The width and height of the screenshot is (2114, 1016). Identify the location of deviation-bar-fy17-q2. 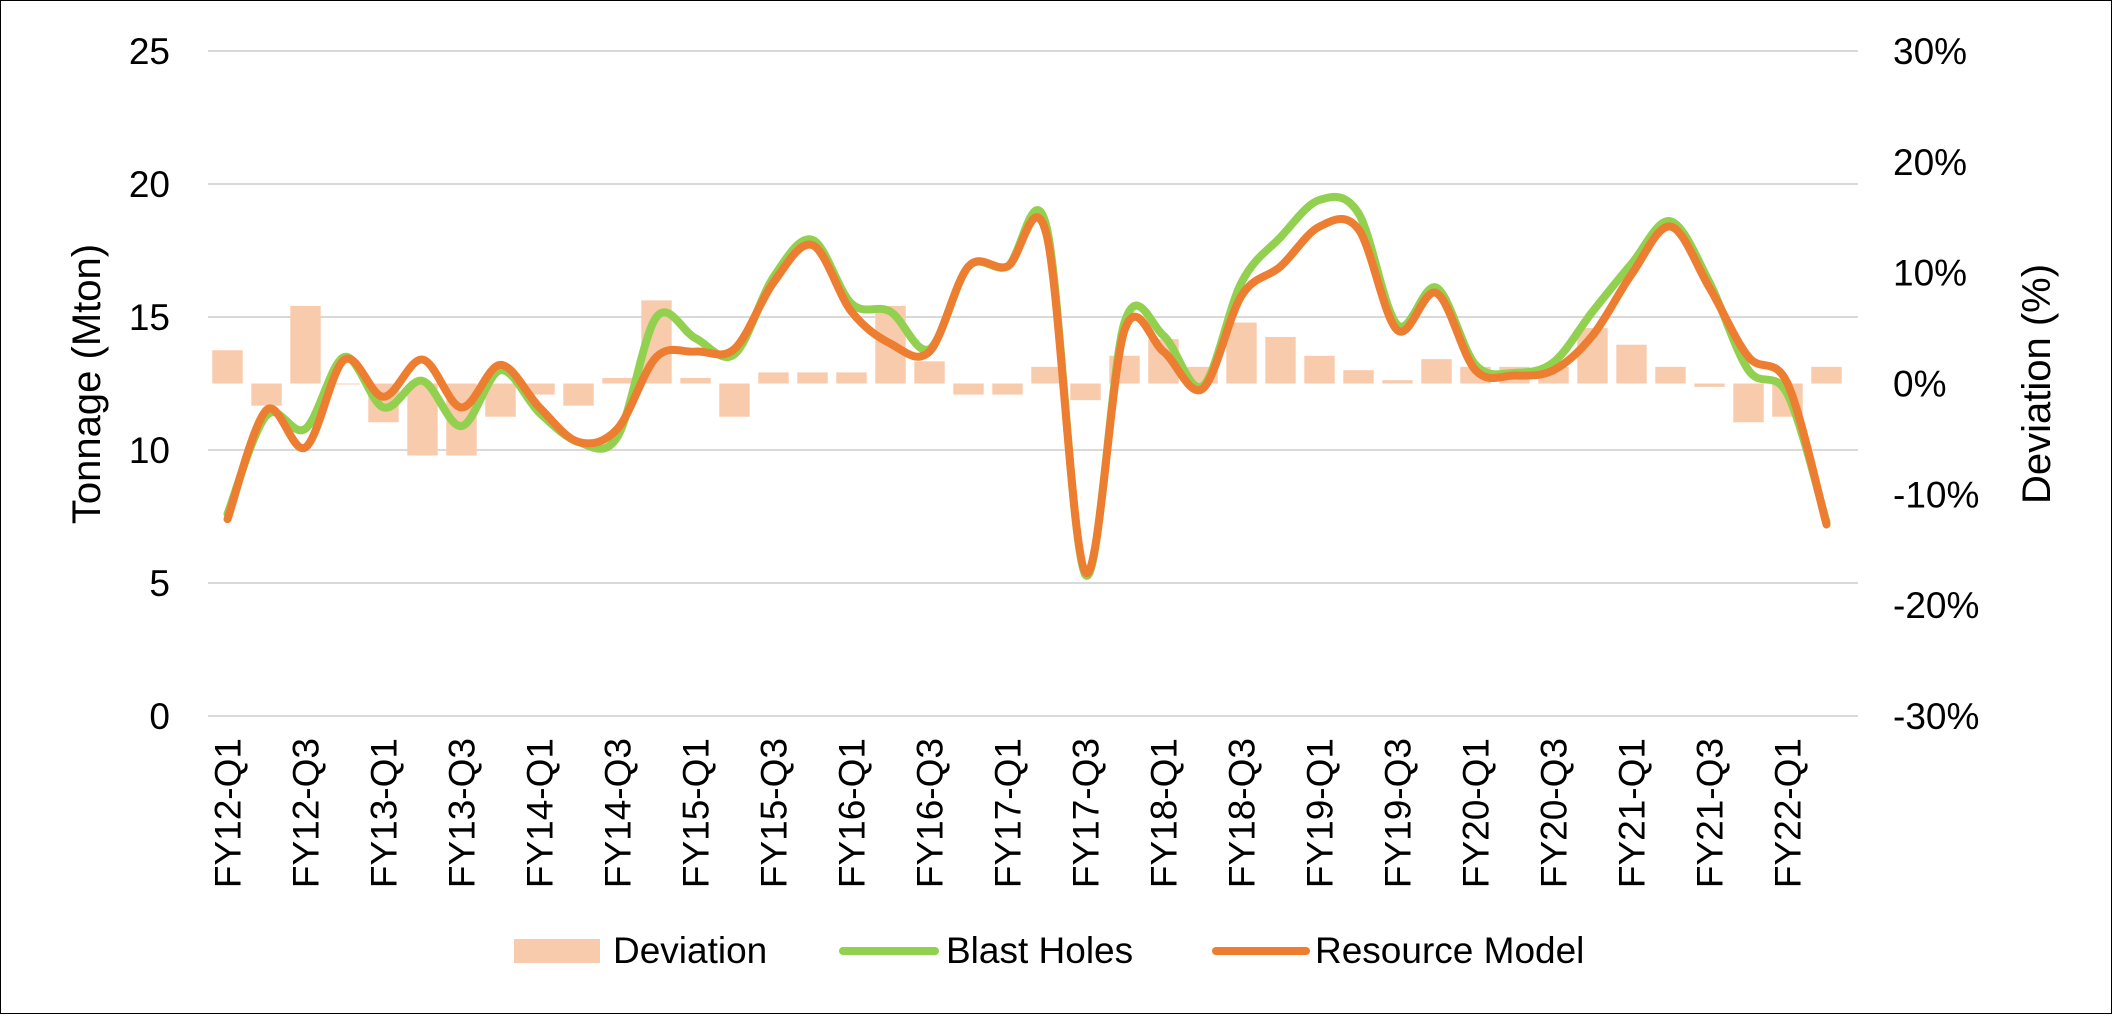
(1046, 375).